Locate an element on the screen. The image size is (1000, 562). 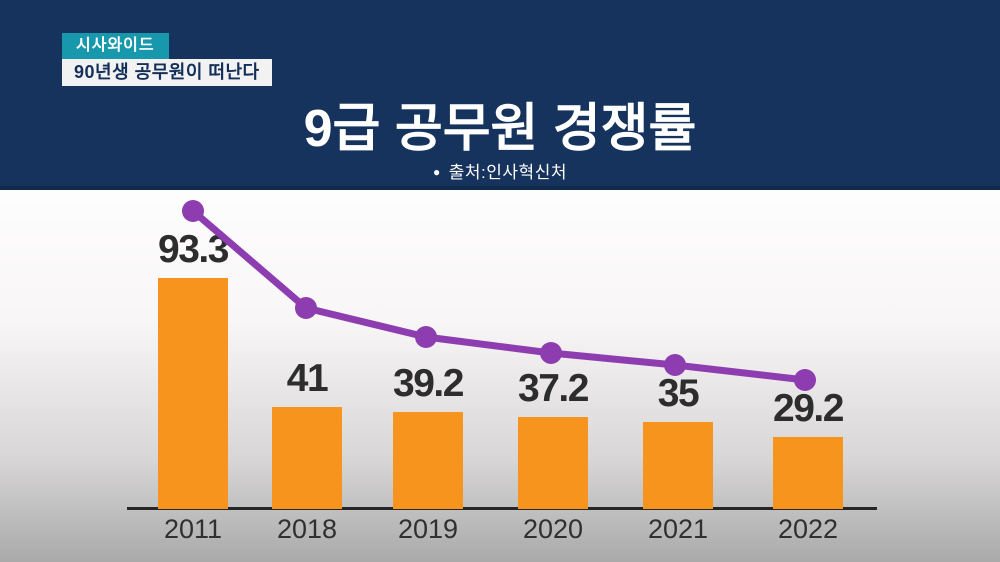
trend-point-2011 is located at coordinates (193, 211).